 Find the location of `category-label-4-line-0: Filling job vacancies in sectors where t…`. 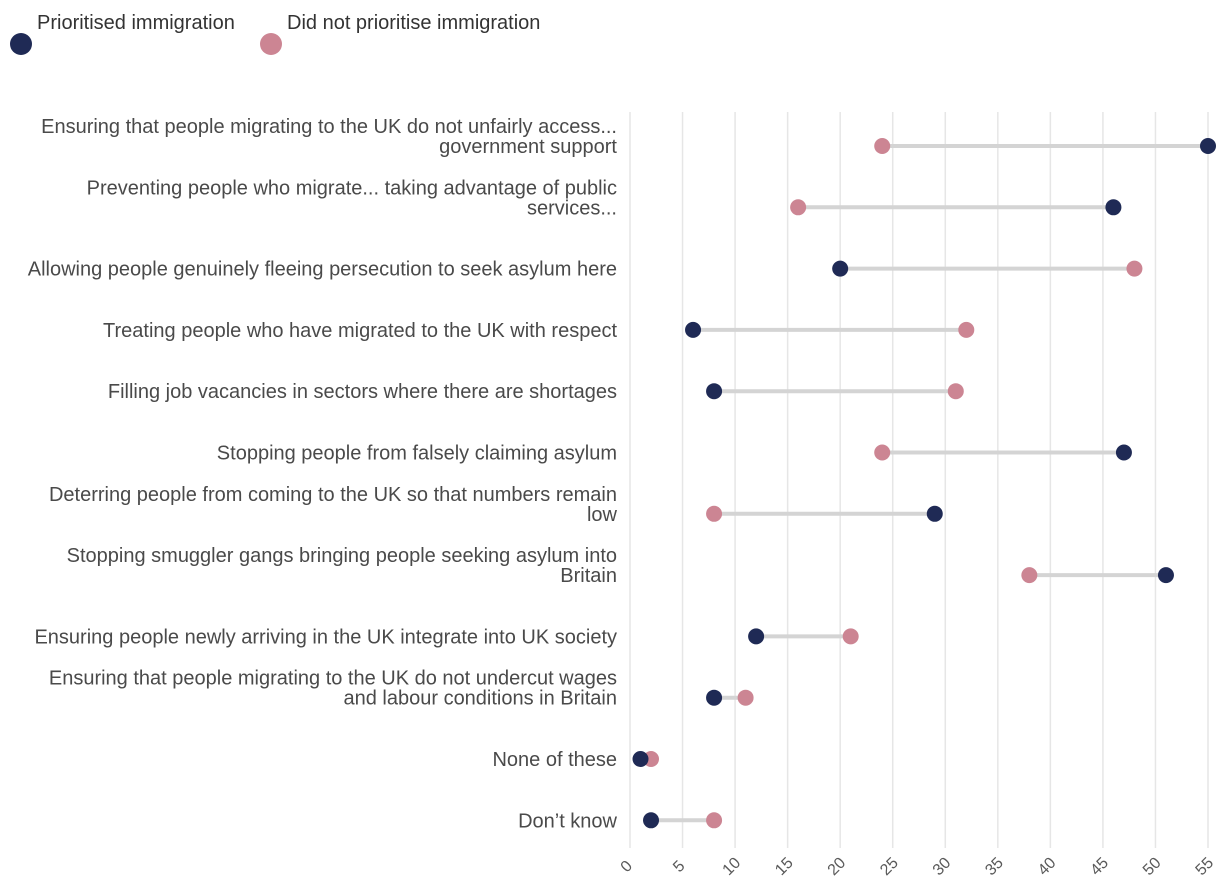

category-label-4-line-0: Filling job vacancies in sectors where t… is located at coordinates (362, 392).